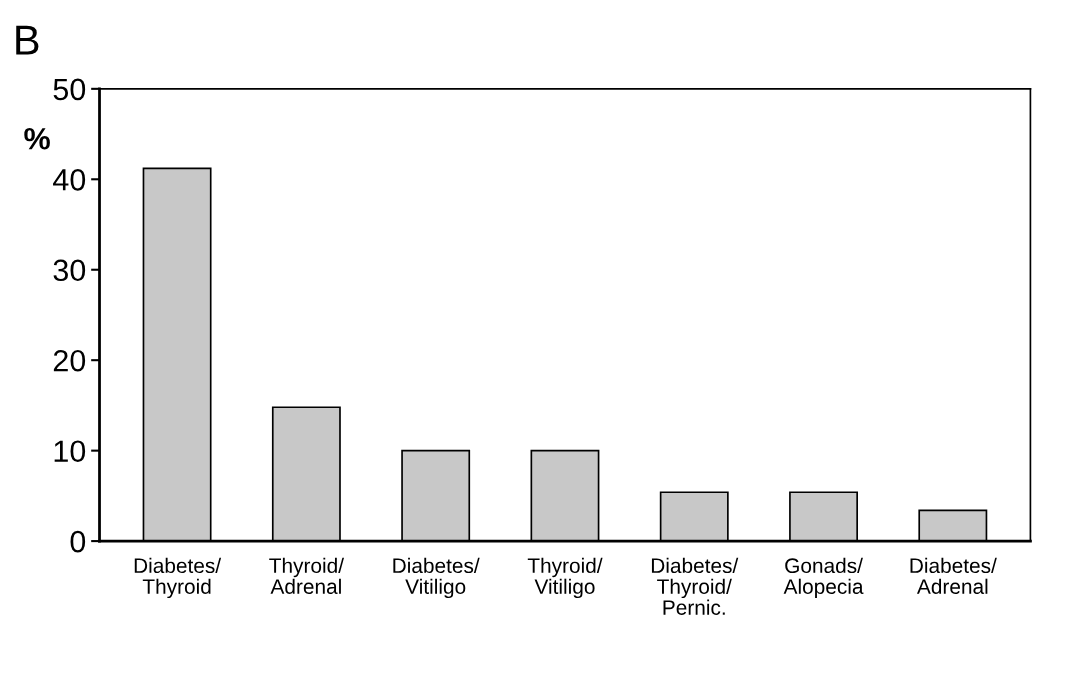 This screenshot has height=673, width=1070. What do you see at coordinates (69, 360) in the screenshot?
I see `y-tick-label: 20` at bounding box center [69, 360].